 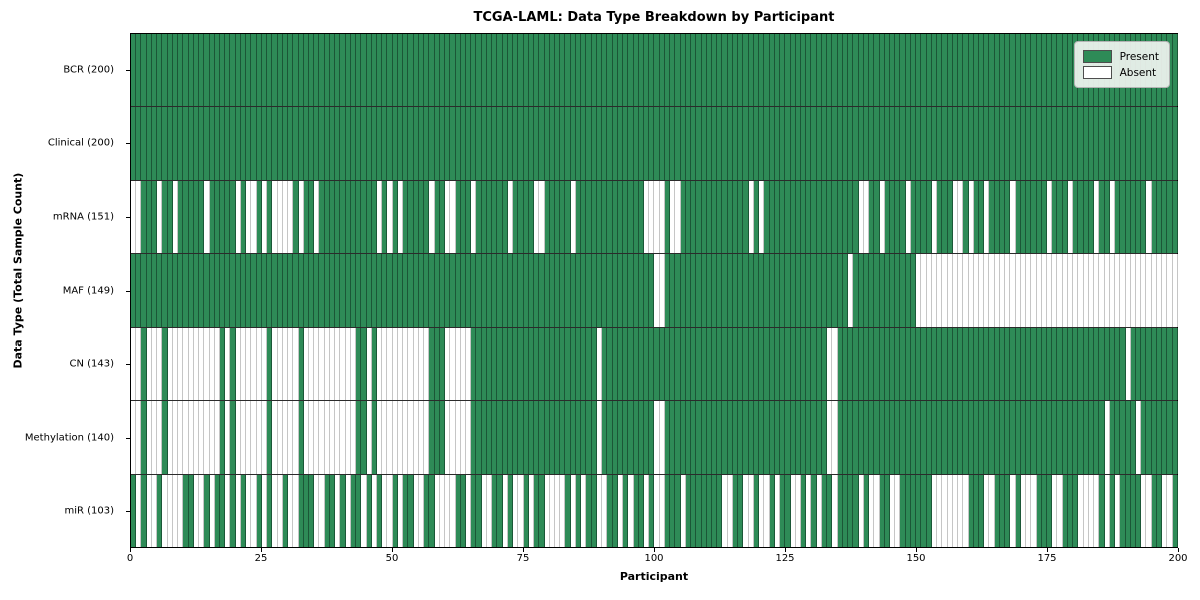 What do you see at coordinates (89, 511) in the screenshot?
I see `y-tick-label-miR: miR (103)` at bounding box center [89, 511].